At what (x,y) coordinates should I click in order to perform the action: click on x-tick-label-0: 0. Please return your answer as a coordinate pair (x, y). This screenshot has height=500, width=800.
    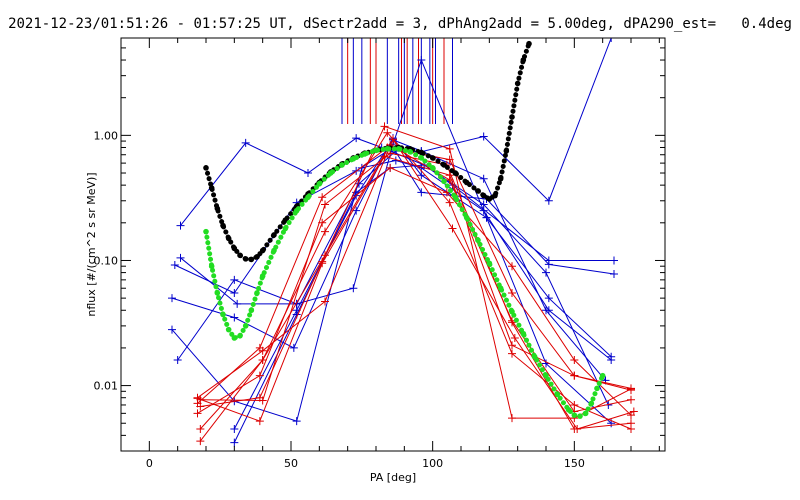
    Looking at the image, I should click on (149, 463).